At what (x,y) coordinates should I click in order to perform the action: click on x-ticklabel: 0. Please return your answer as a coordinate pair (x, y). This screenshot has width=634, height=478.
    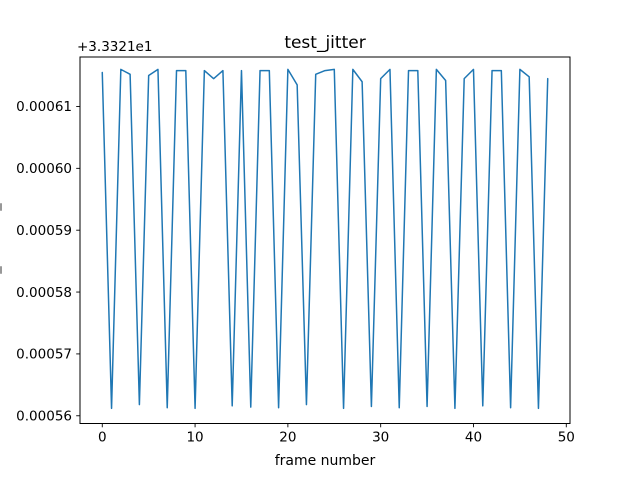
    Looking at the image, I should click on (102, 438).